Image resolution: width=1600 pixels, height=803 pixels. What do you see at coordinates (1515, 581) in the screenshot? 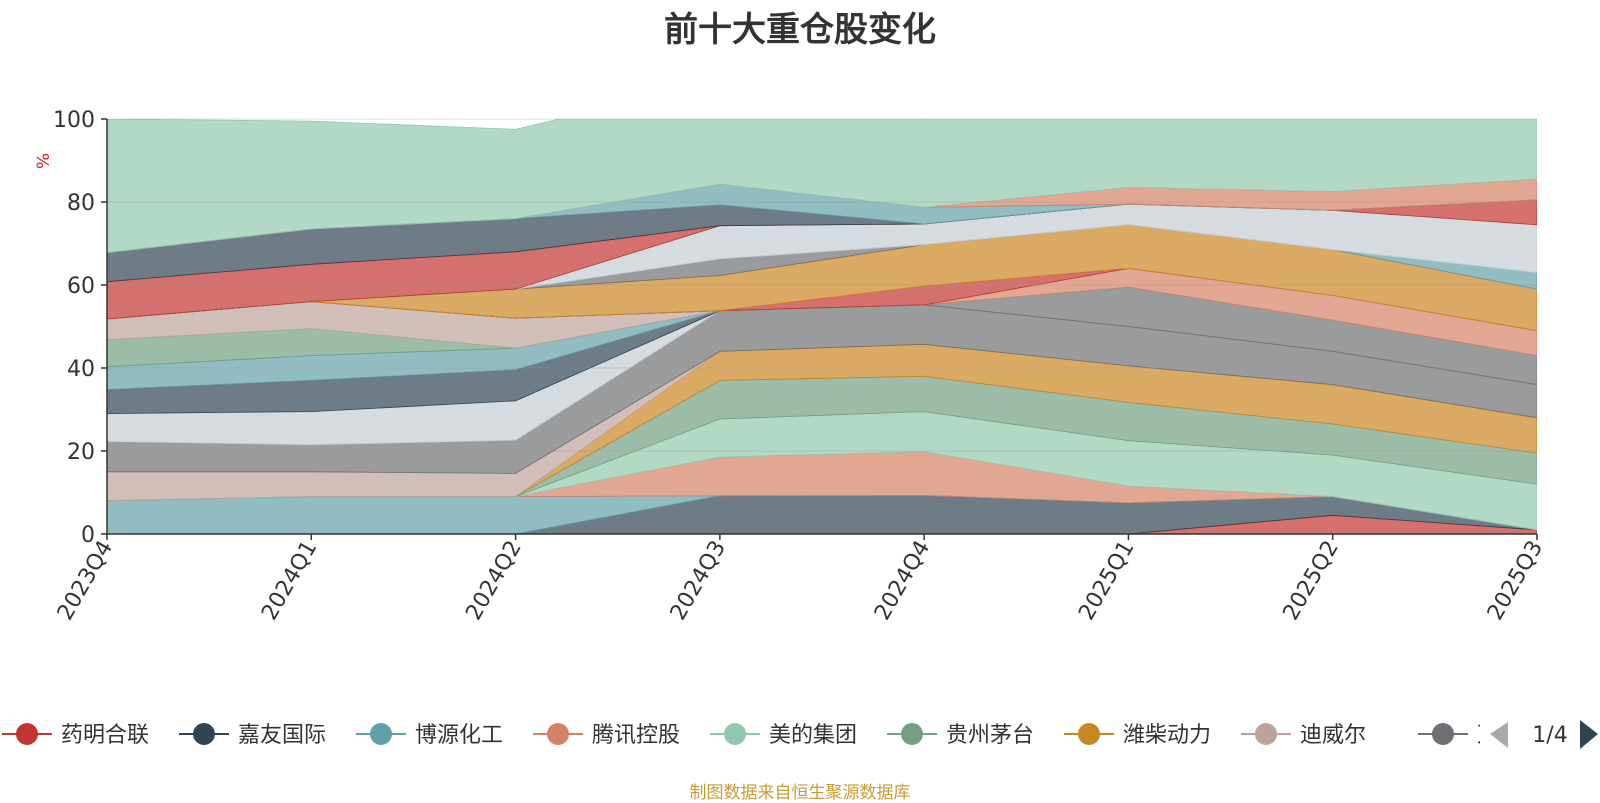
I see `x-tick-label: 2025Q3` at bounding box center [1515, 581].